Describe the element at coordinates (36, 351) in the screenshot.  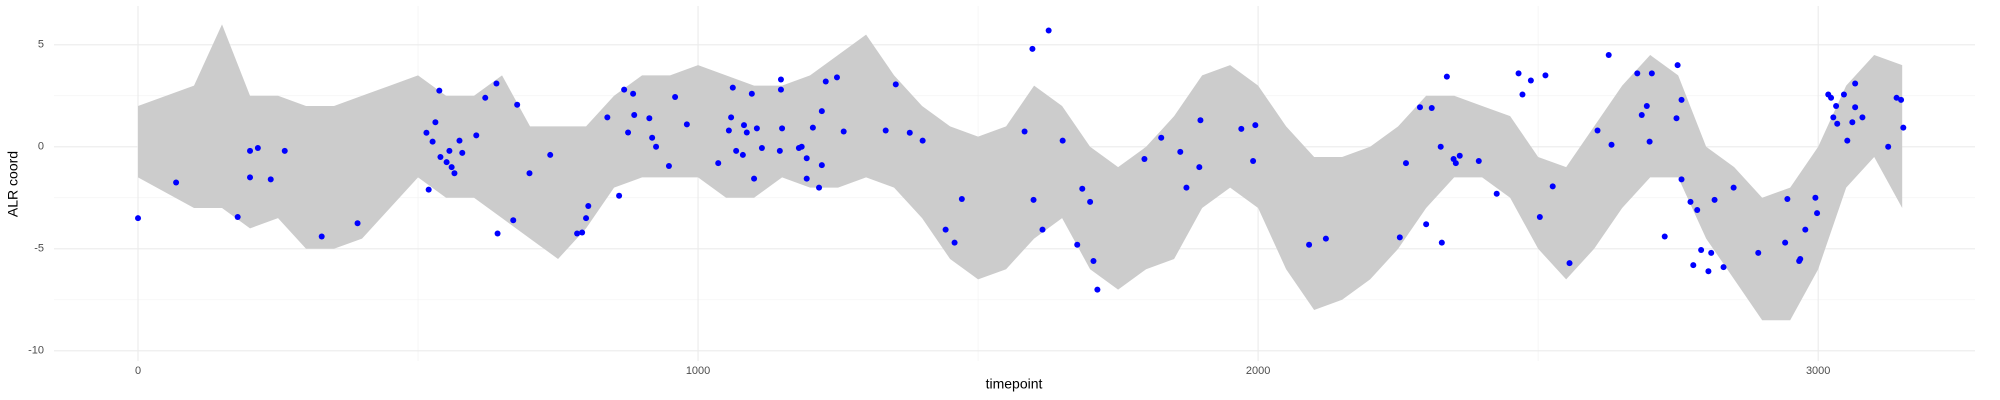
I see `y-tick-label: -10` at that location.